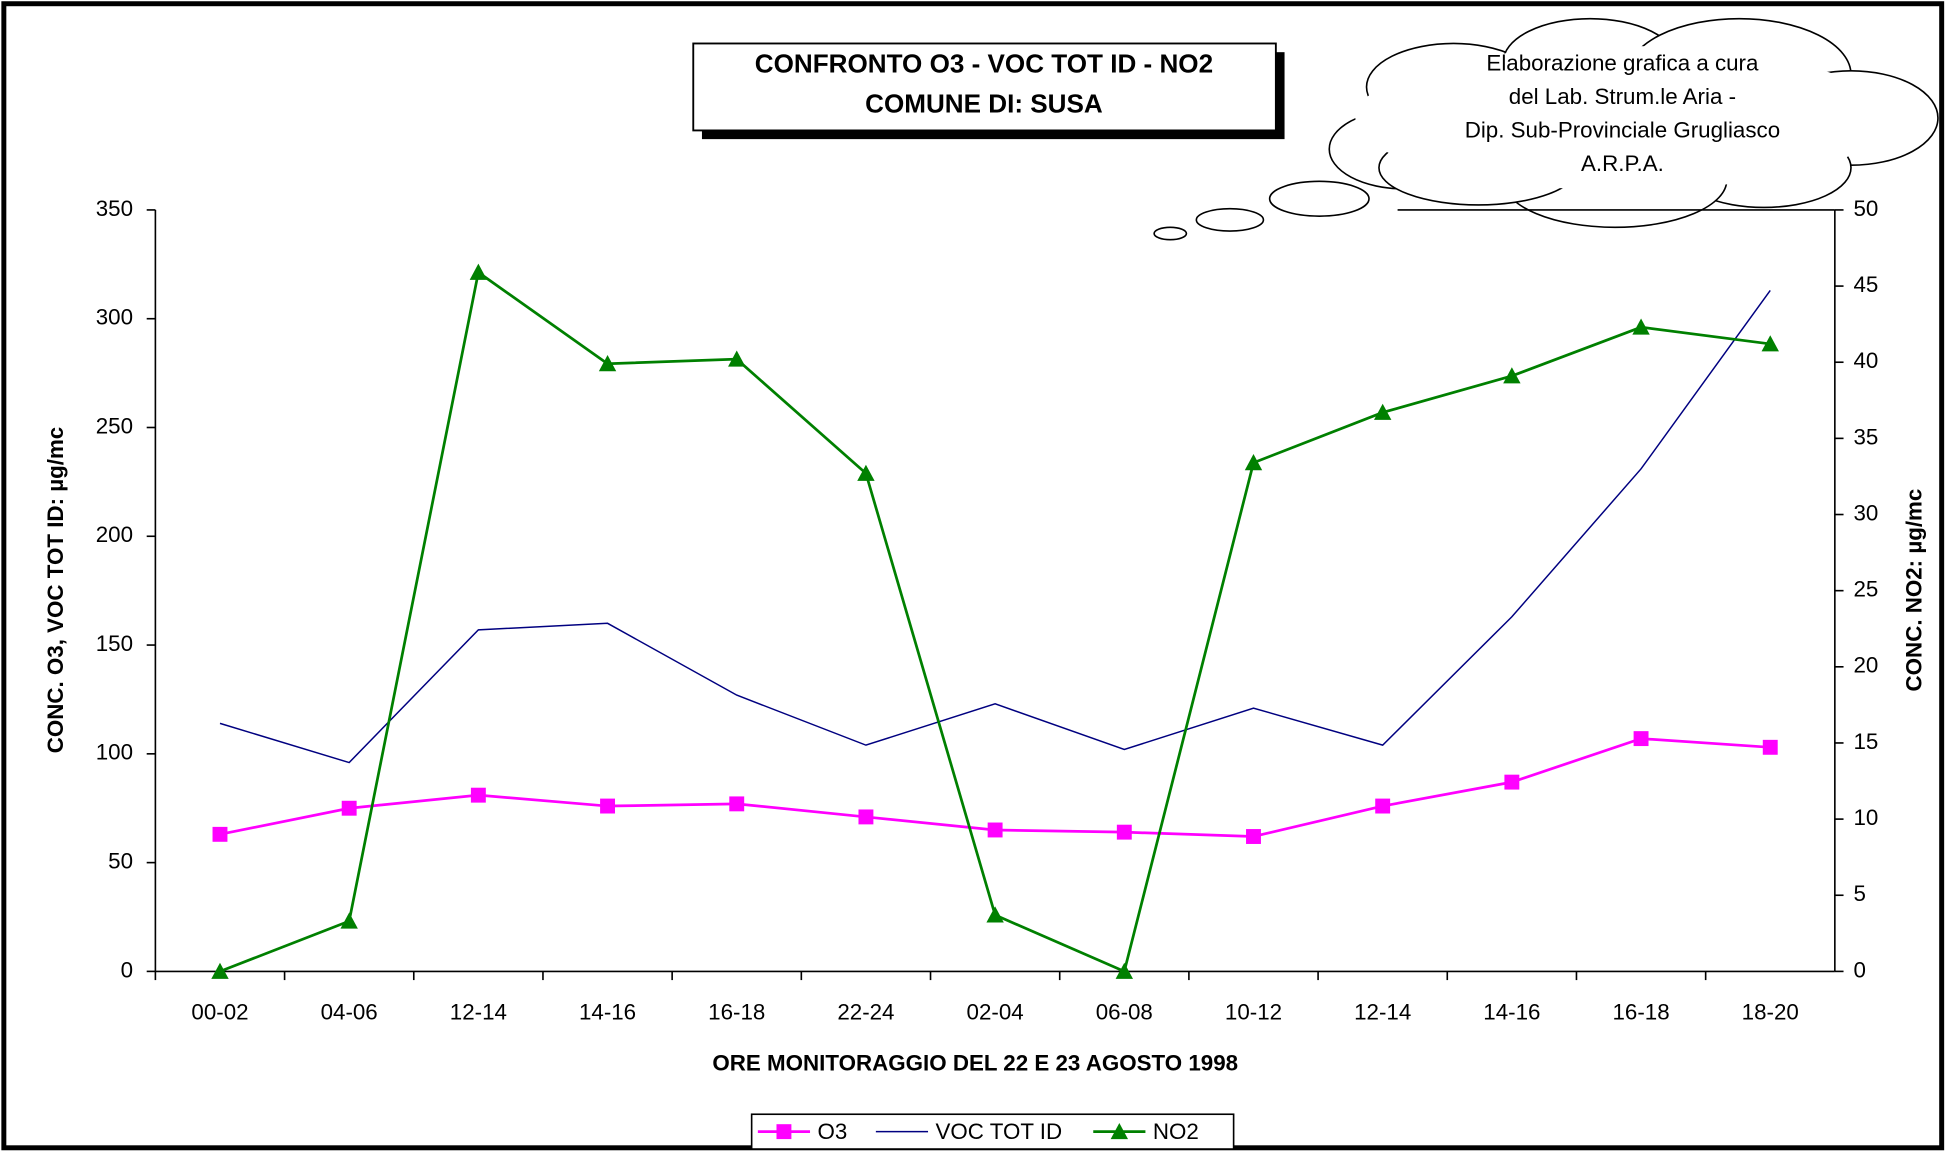 Image resolution: width=1948 pixels, height=1154 pixels. I want to click on y-tick-label: 150, so click(114, 643).